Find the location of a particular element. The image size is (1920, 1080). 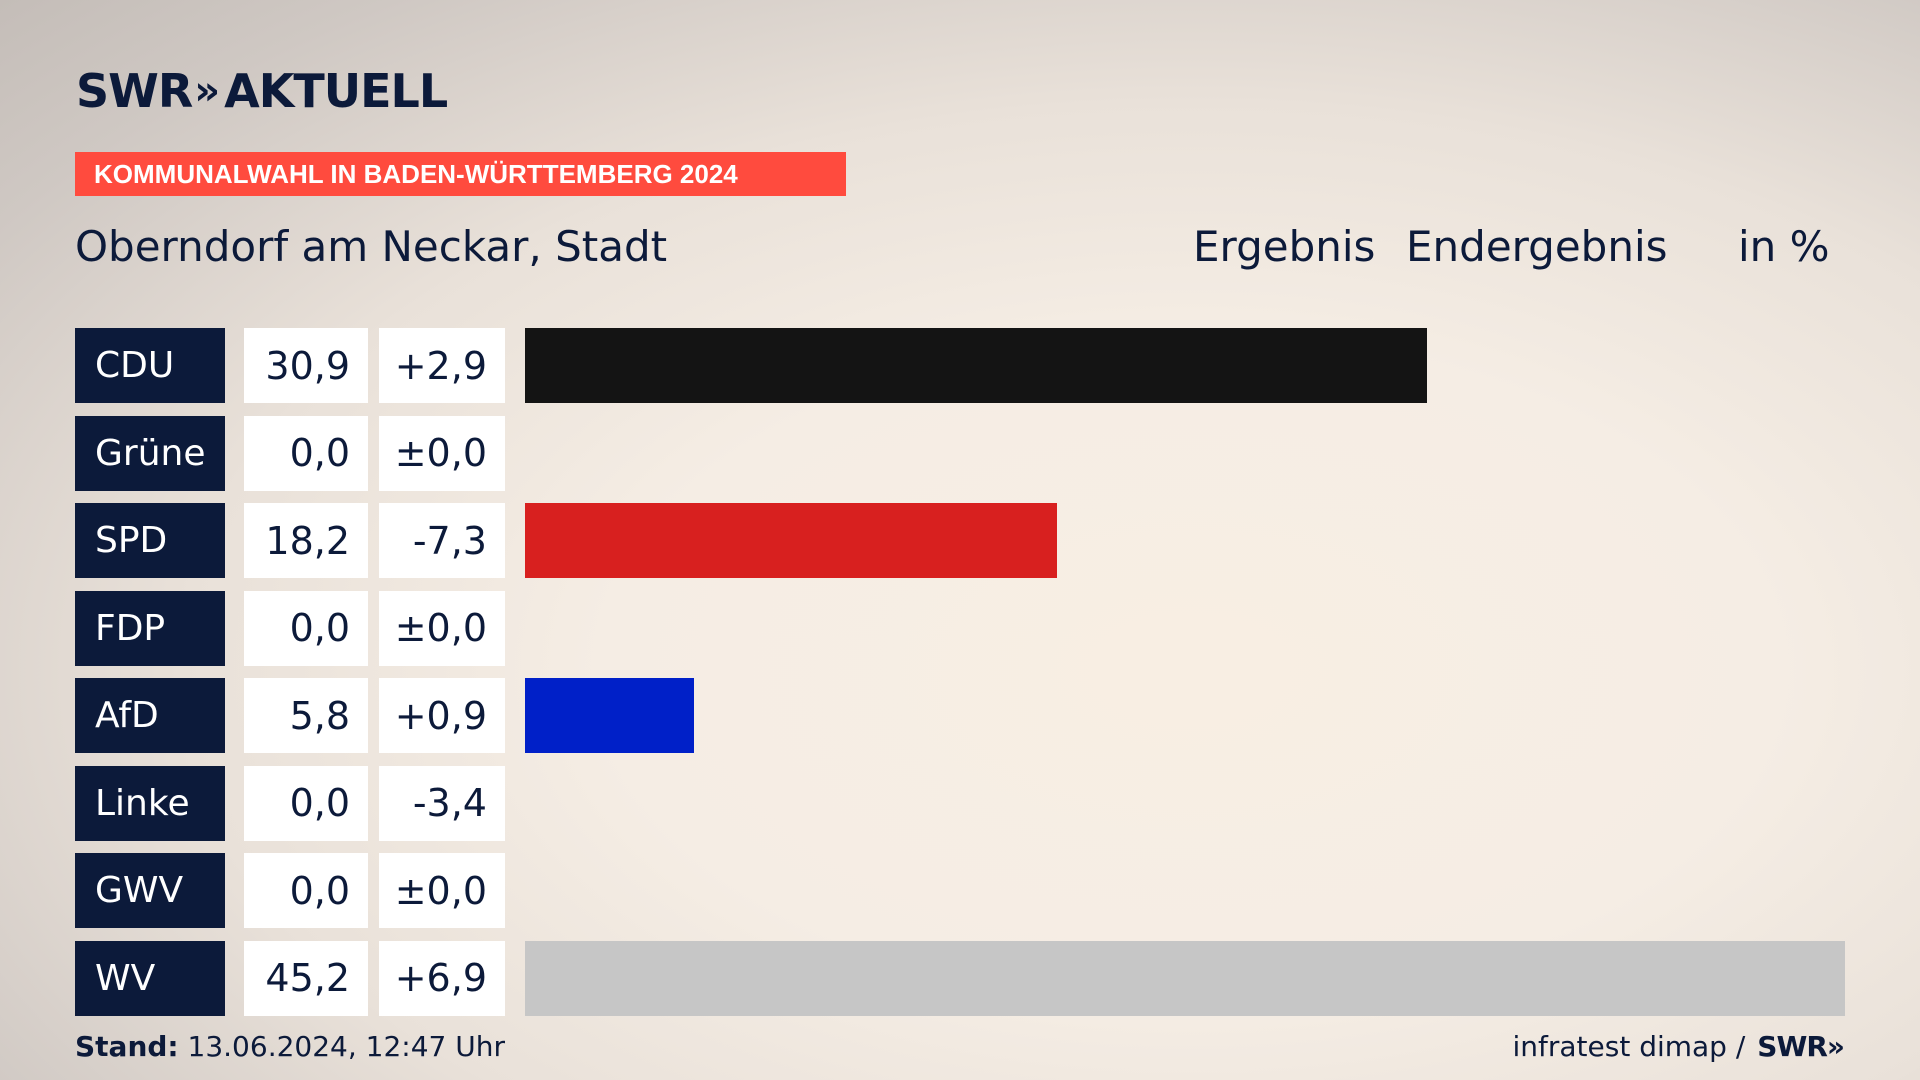

party-label: FDP is located at coordinates (150, 628).